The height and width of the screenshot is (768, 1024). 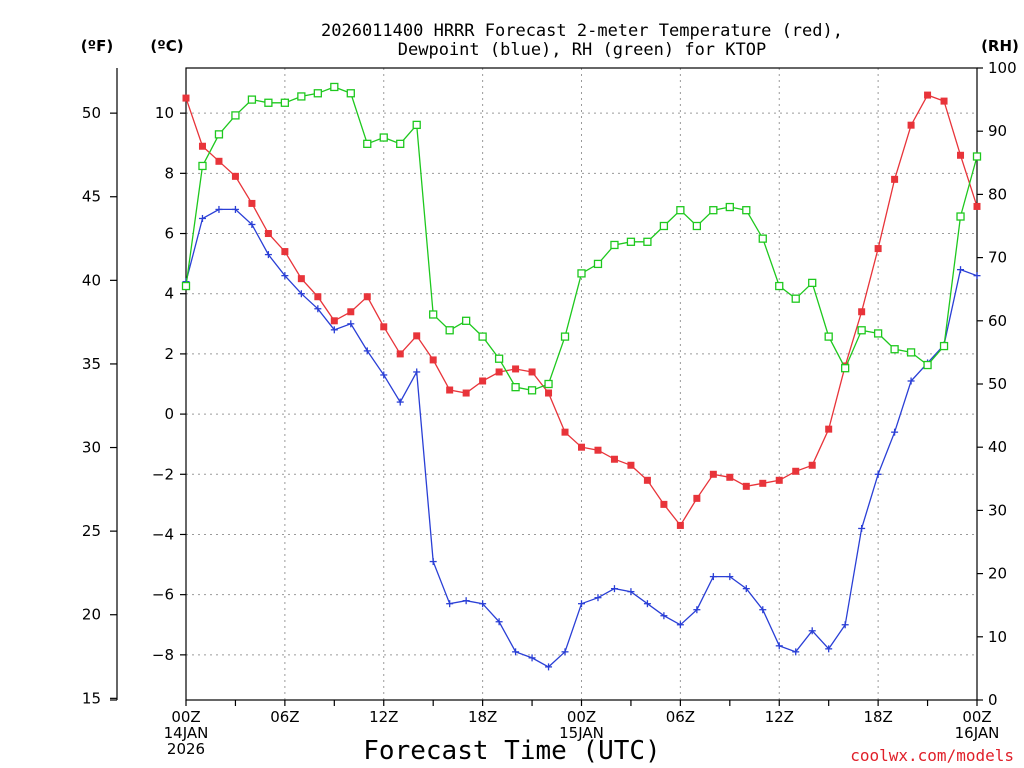 What do you see at coordinates (997, 258) in the screenshot?
I see `rh-tick-label: 70` at bounding box center [997, 258].